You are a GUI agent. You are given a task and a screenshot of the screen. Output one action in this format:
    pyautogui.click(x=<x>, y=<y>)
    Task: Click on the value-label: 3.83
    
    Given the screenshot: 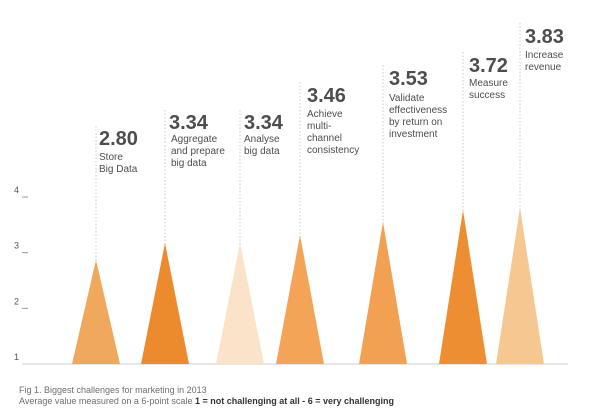 What is the action you would take?
    pyautogui.click(x=544, y=37)
    